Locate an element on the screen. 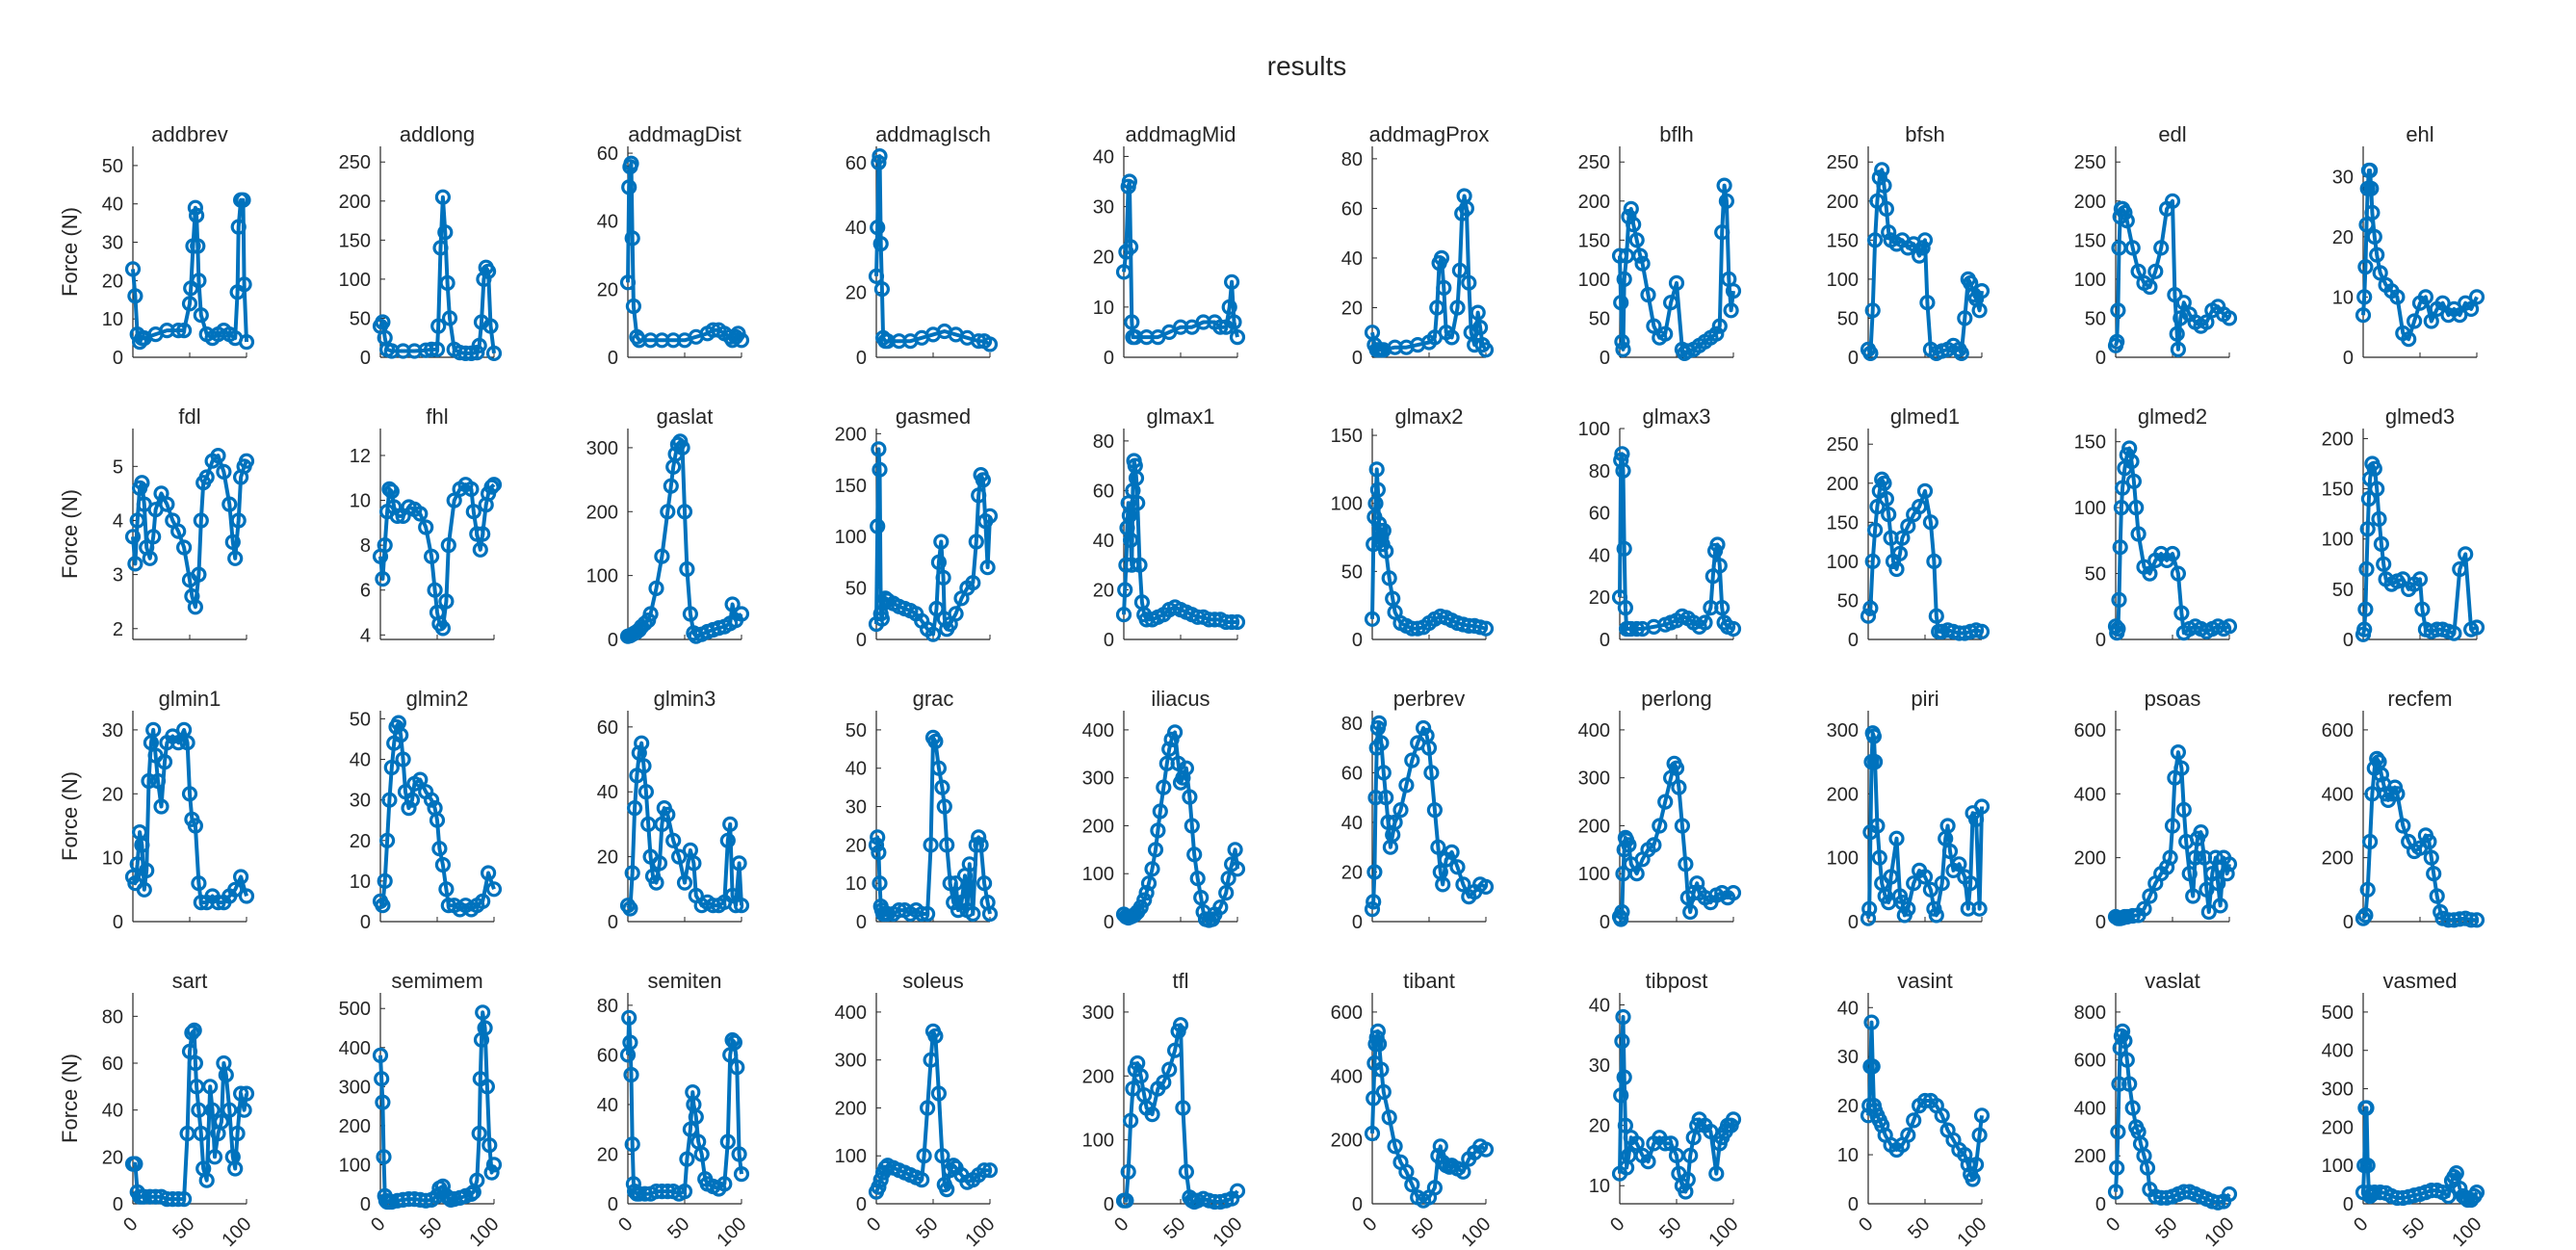 This screenshot has width=2576, height=1250. subplot-addmagMid: 0 10 20 30 40 addmagMid is located at coordinates (1169, 245).